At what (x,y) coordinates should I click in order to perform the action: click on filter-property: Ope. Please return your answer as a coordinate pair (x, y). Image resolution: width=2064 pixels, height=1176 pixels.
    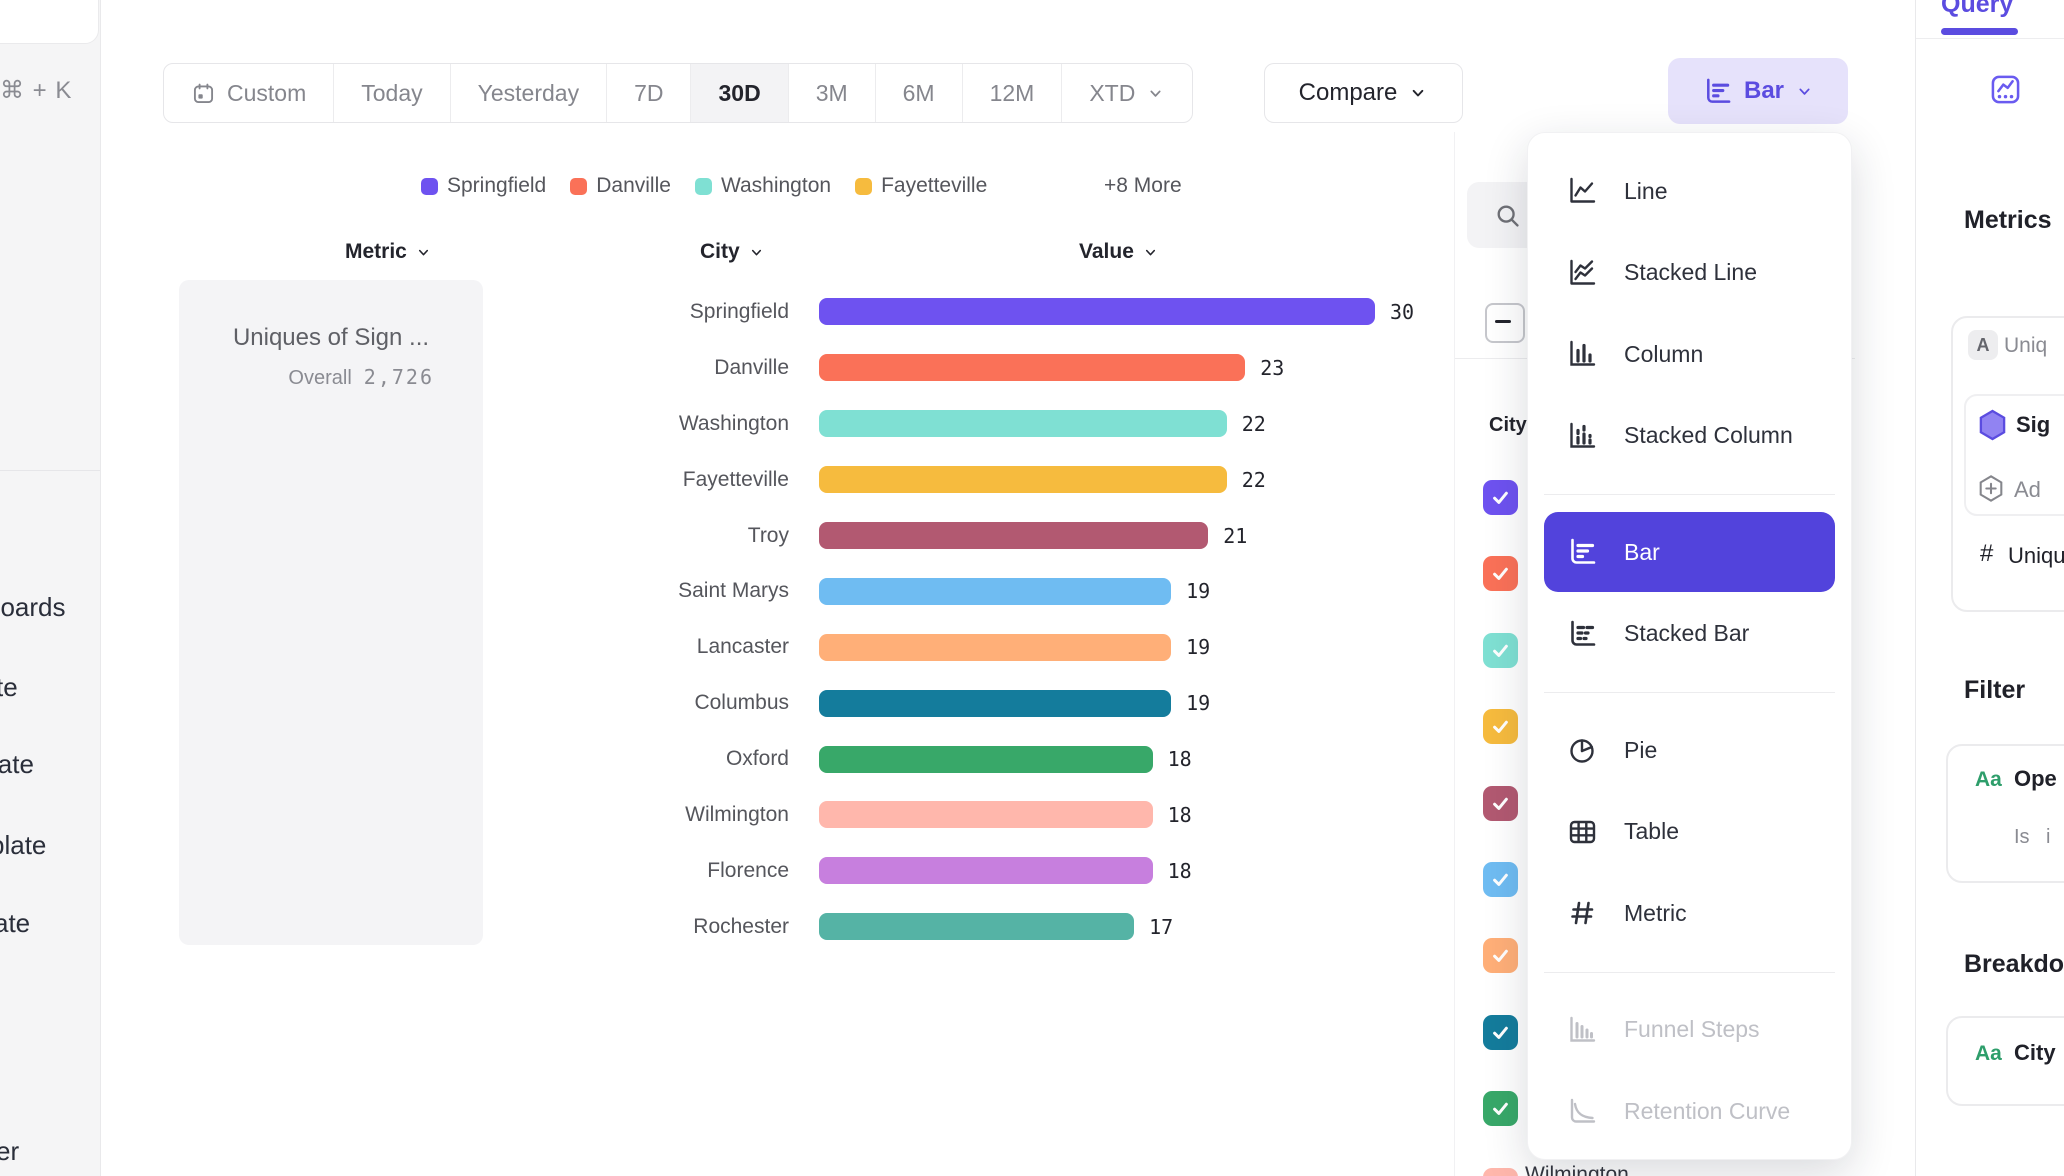
    Looking at the image, I should click on (2035, 778).